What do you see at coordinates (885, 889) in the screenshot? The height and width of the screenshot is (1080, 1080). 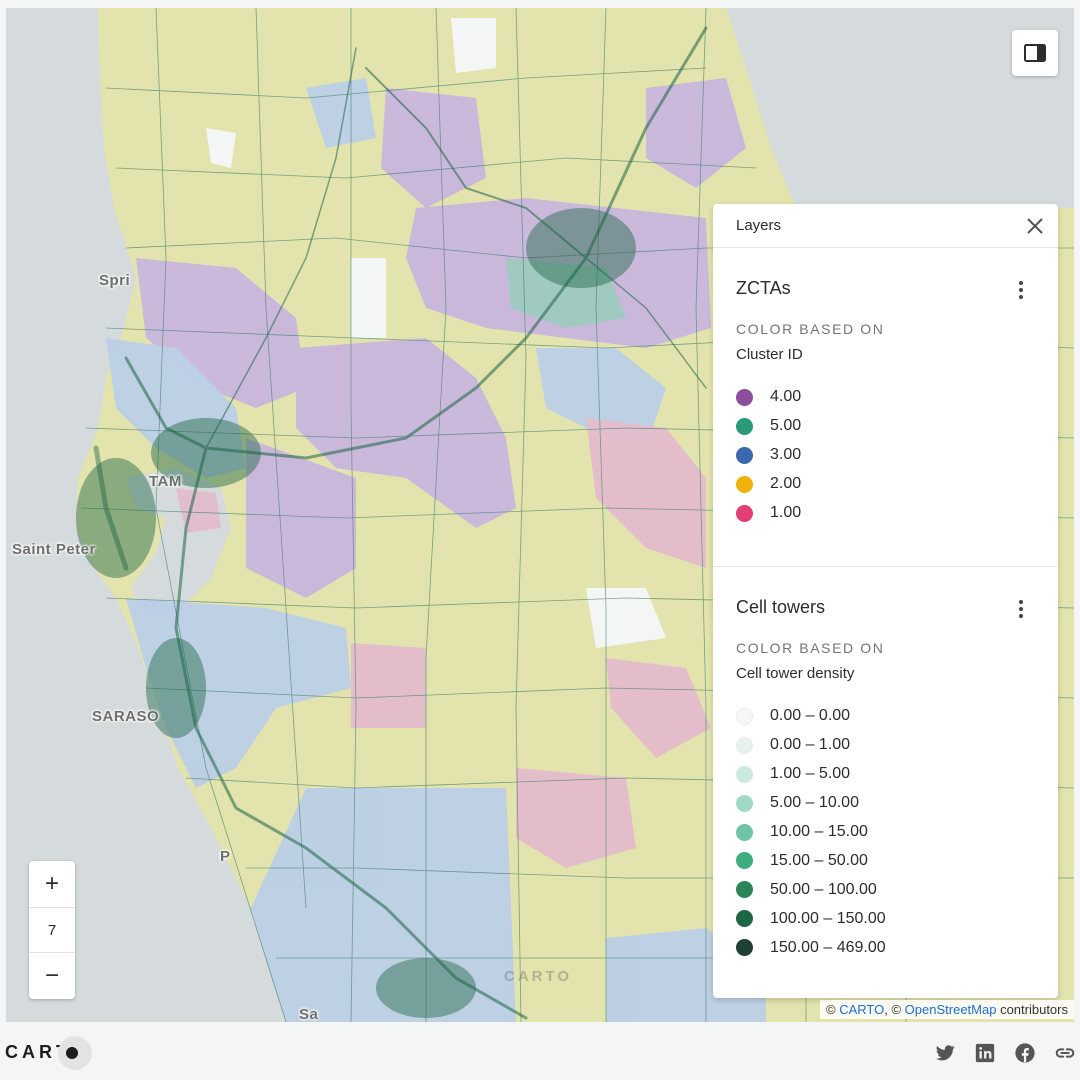 I see `legend-item: 50.00 – 100.00` at bounding box center [885, 889].